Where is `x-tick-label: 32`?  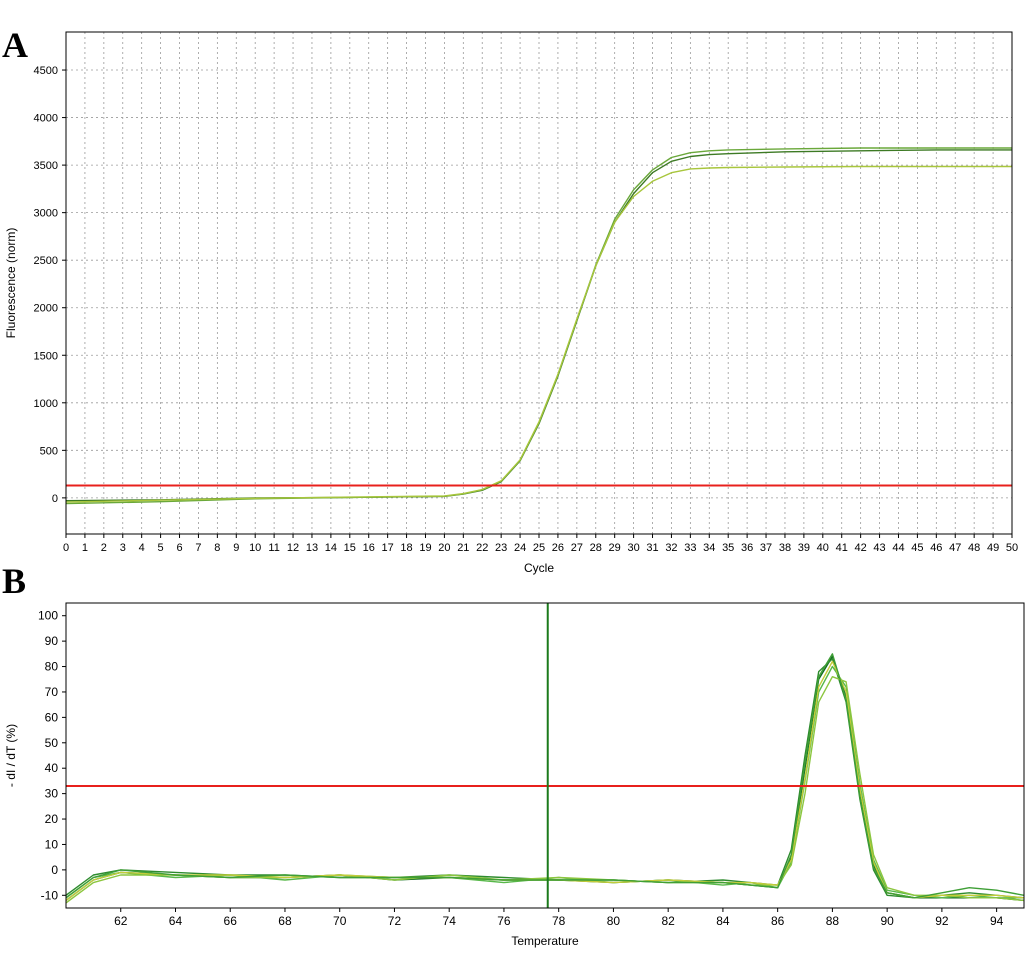 x-tick-label: 32 is located at coordinates (671, 548).